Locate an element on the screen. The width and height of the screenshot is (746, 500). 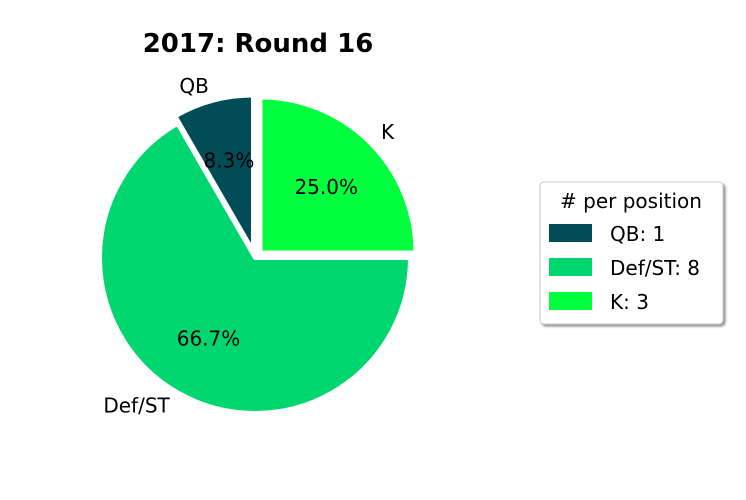
pie-slice-k is located at coordinates (338, 175).